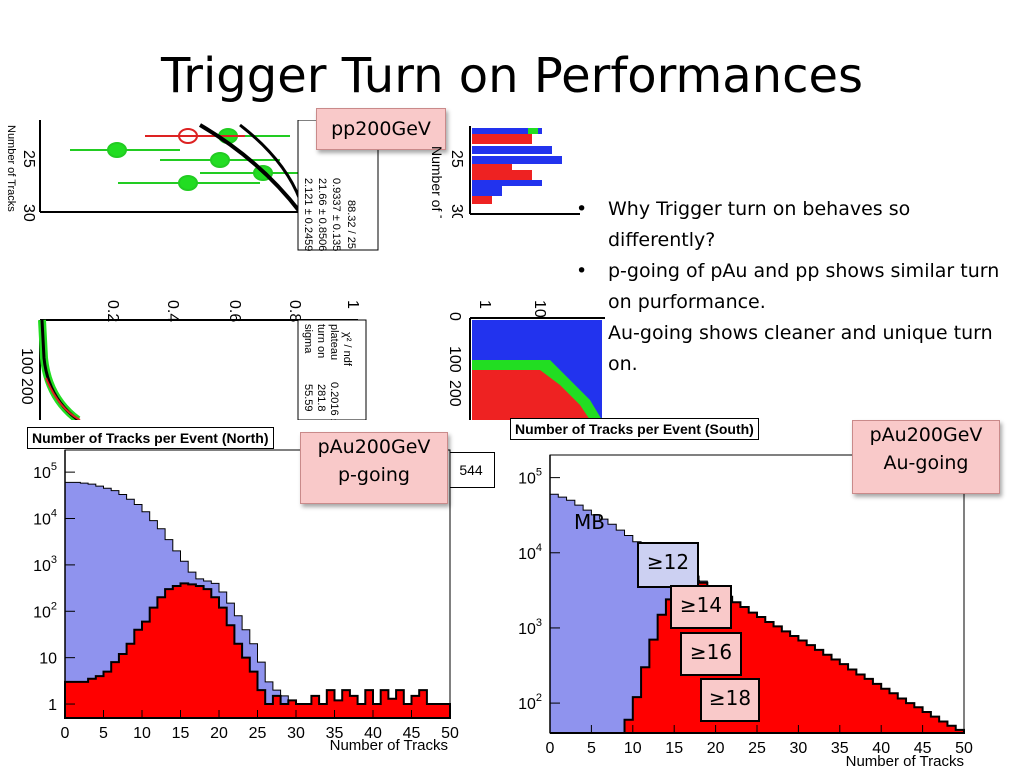 Image resolution: width=1024 pixels, height=768 pixels. I want to click on south-xtick: 15, so click(674, 748).